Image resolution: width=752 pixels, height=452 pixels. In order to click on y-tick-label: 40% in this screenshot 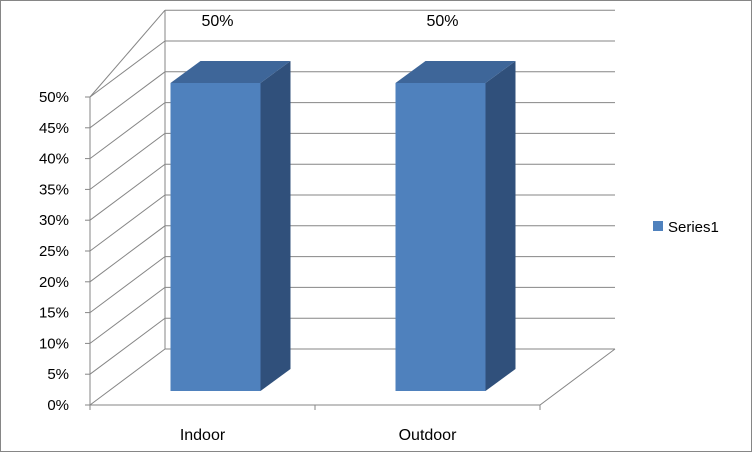, I will do `click(54, 159)`.